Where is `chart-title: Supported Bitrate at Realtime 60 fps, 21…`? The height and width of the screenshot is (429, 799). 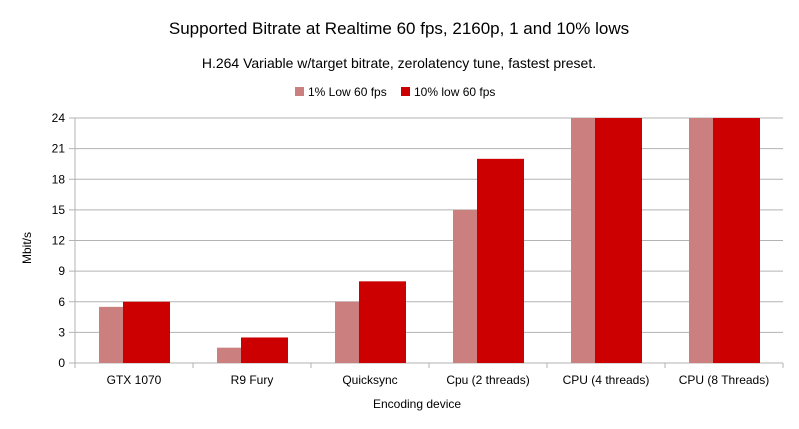 chart-title: Supported Bitrate at Realtime 60 fps, 21… is located at coordinates (399, 28).